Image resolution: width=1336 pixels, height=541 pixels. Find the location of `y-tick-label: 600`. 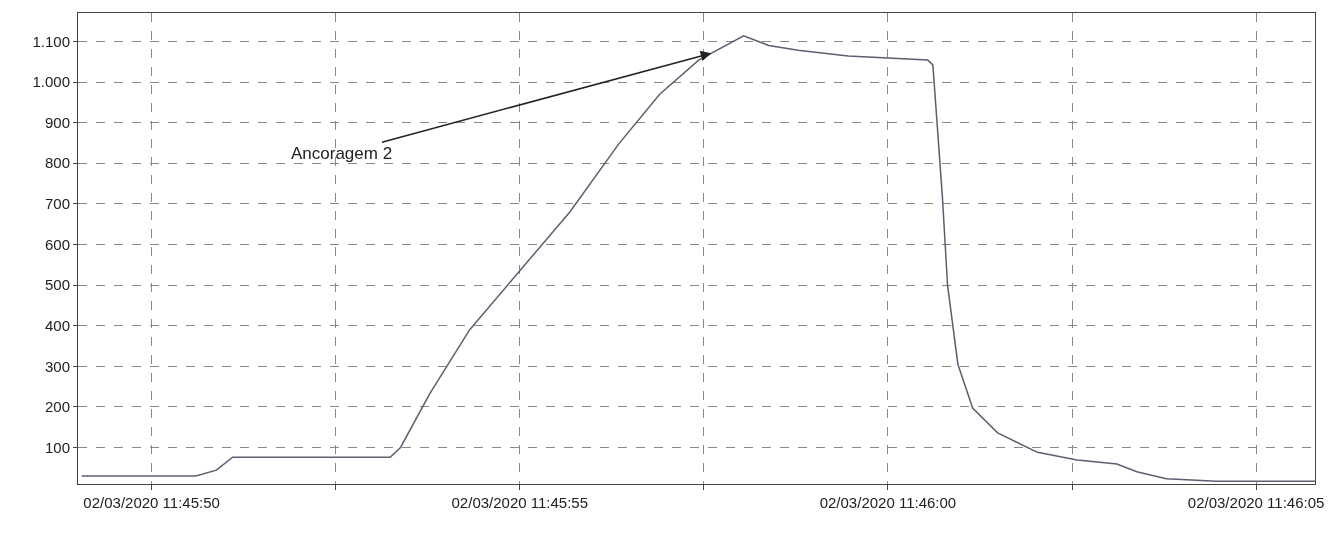

y-tick-label: 600 is located at coordinates (57, 244).